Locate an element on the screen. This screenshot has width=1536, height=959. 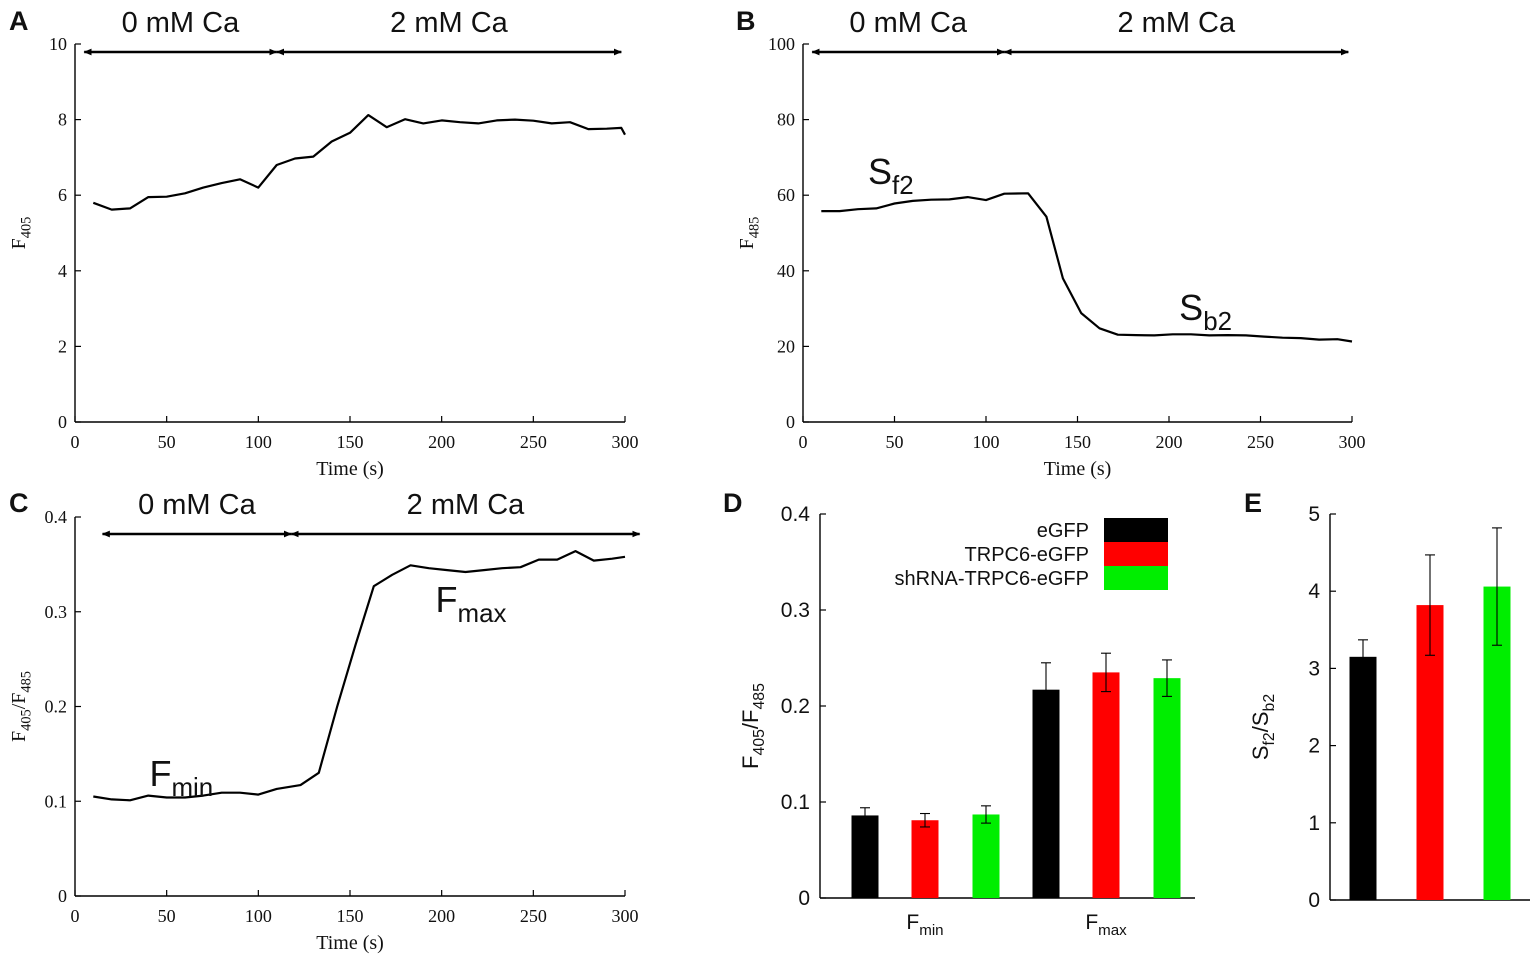
y-tick-label: 3 is located at coordinates (1314, 668).